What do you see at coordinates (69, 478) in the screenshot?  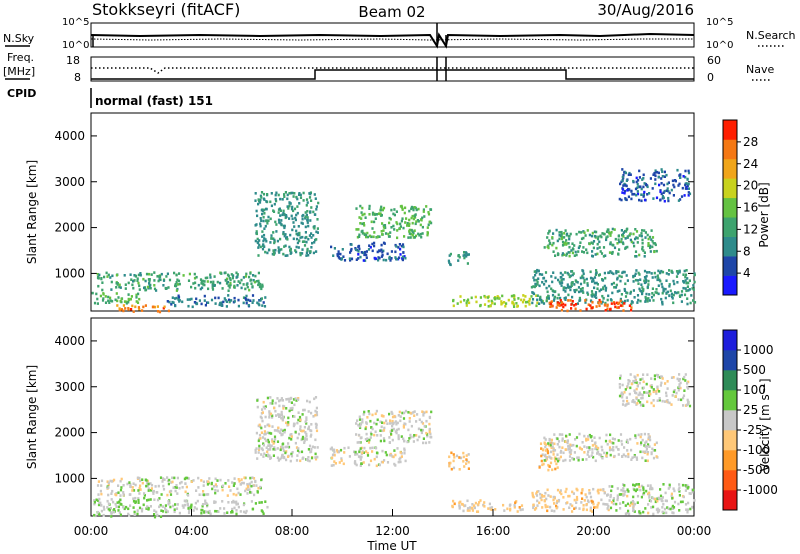 I see `velocity-ytick-label-0: 1000` at bounding box center [69, 478].